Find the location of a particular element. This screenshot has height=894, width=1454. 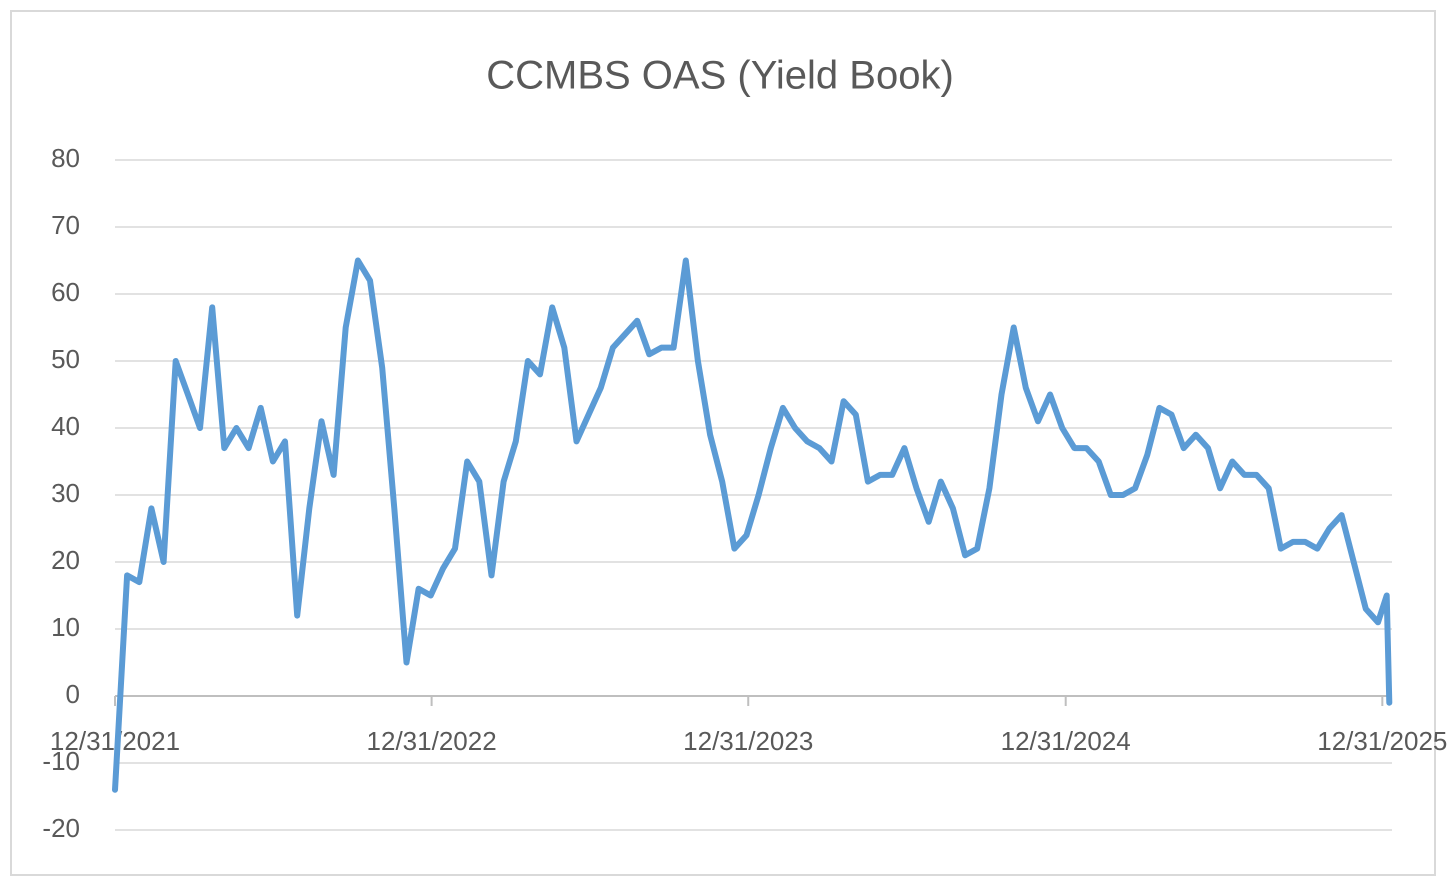

x-tick-label: 12/31/2022 is located at coordinates (432, 741).